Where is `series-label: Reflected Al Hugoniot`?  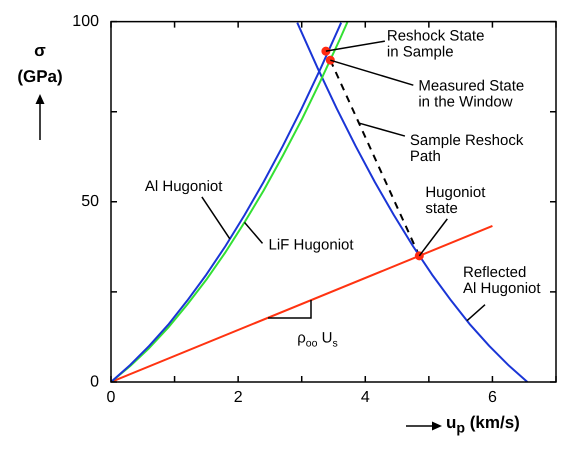 series-label: Reflected Al Hugoniot is located at coordinates (502, 280).